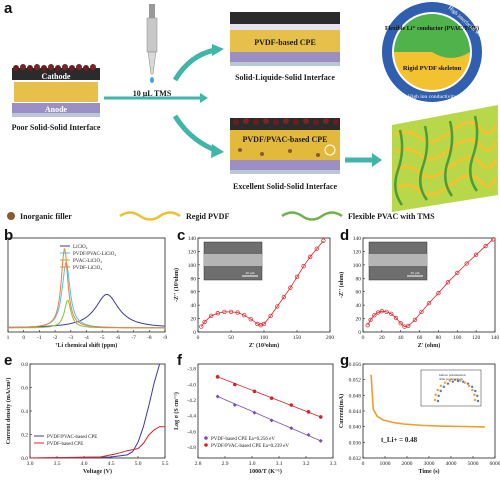 The width and height of the screenshot is (500, 481). What do you see at coordinates (194, 293) in the screenshot?
I see `y-tick-label: 60` at bounding box center [194, 293].